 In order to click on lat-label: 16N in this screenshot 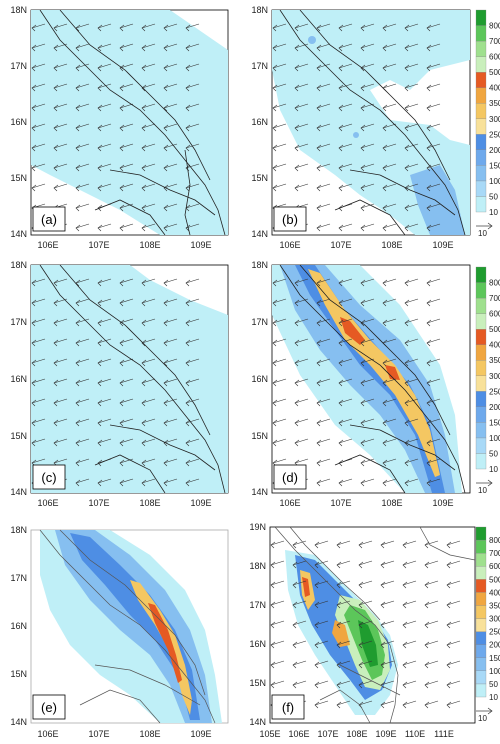, I will do `click(18, 122)`.